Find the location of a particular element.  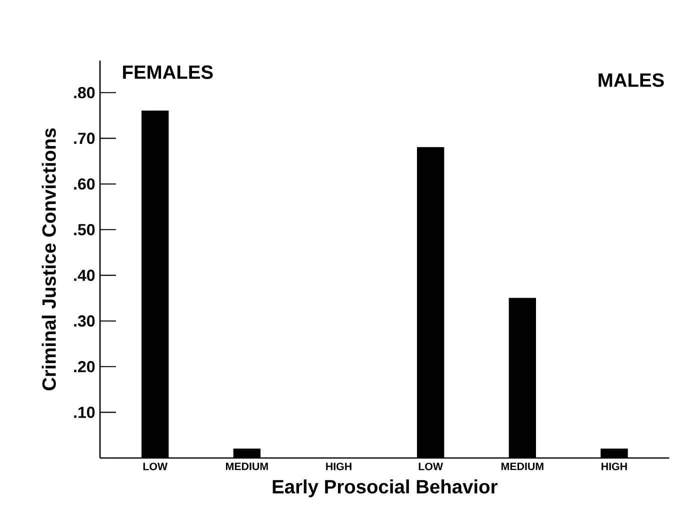

y-tick-label: .50 is located at coordinates (84, 230).